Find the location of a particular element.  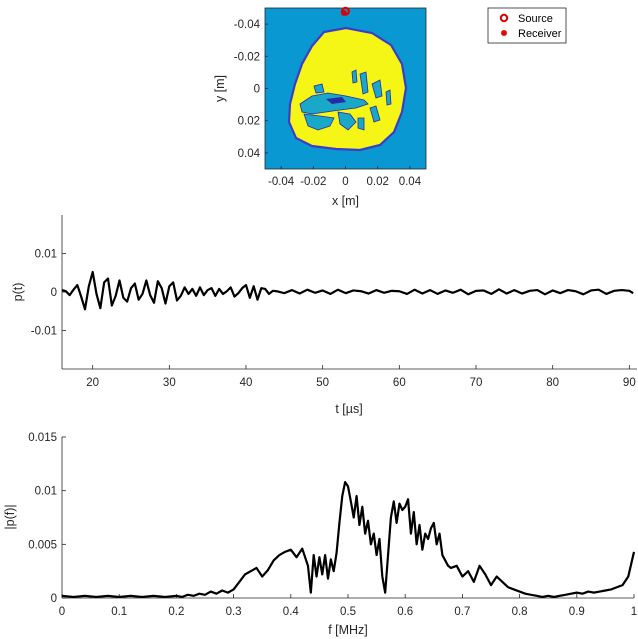

inclusion-regions is located at coordinates (345, 100).